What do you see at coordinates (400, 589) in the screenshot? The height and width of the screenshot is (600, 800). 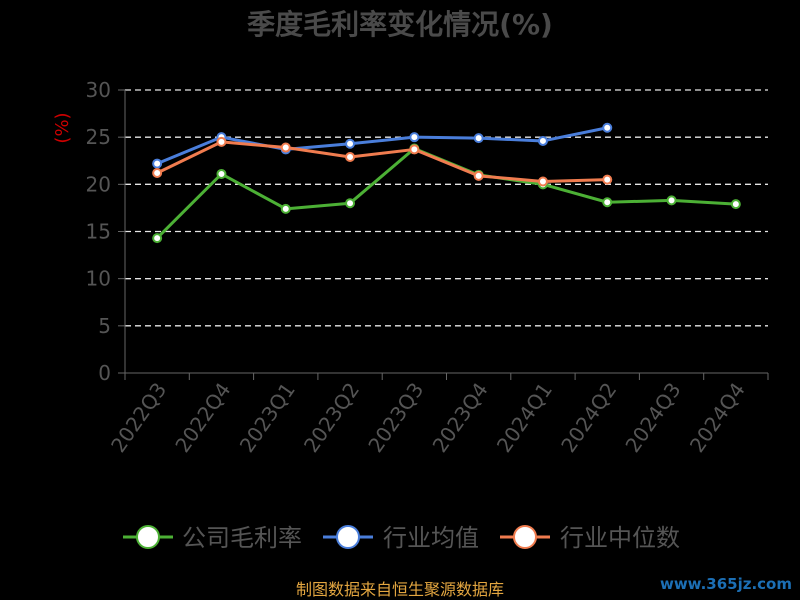 I see `data-source-note: 制图数据来自恒生聚源数据库` at bounding box center [400, 589].